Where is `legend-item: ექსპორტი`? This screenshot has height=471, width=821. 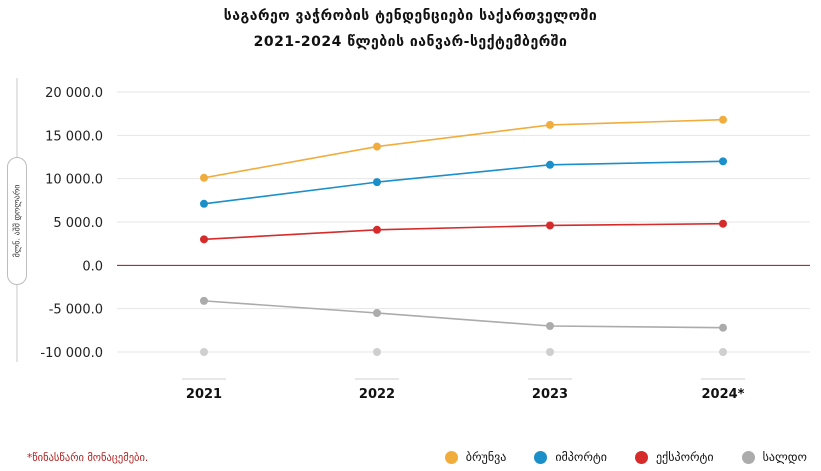
legend-item: ექსპორტი is located at coordinates (674, 457).